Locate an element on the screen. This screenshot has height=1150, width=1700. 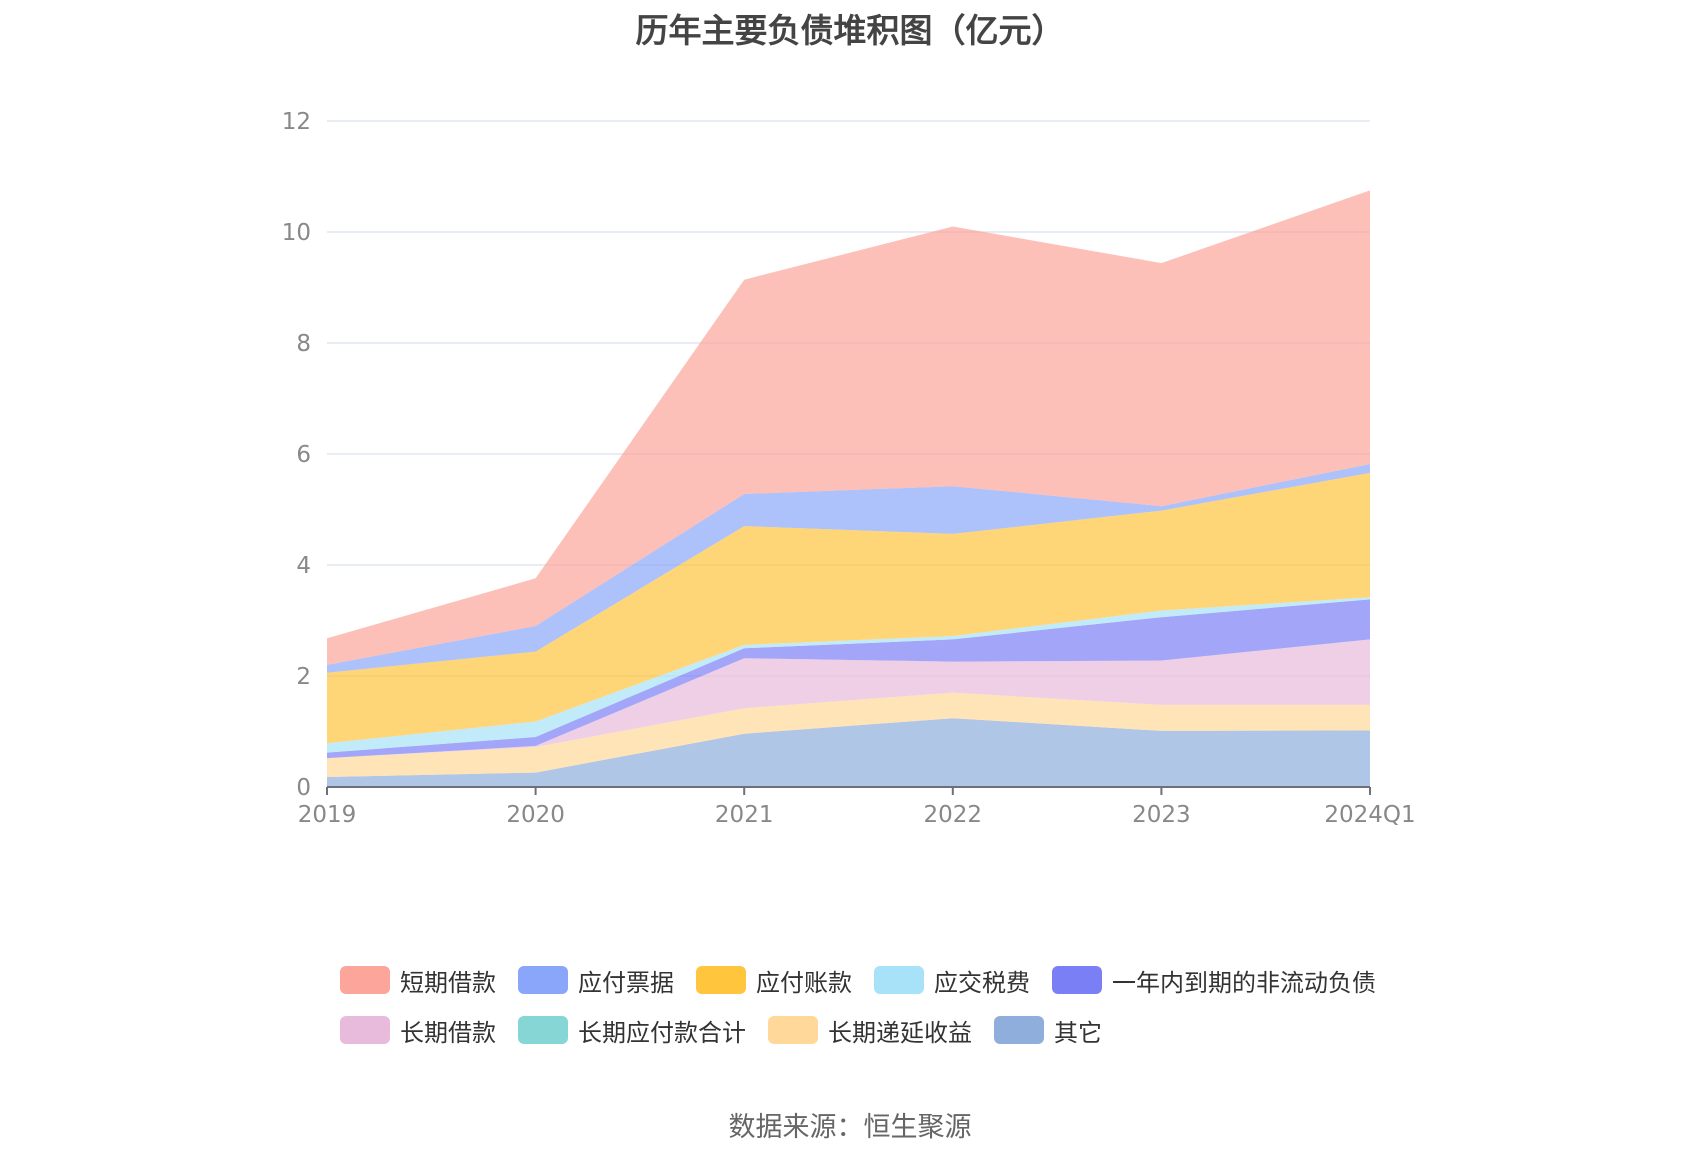
legend-item: 应付票据 is located at coordinates (596, 980).